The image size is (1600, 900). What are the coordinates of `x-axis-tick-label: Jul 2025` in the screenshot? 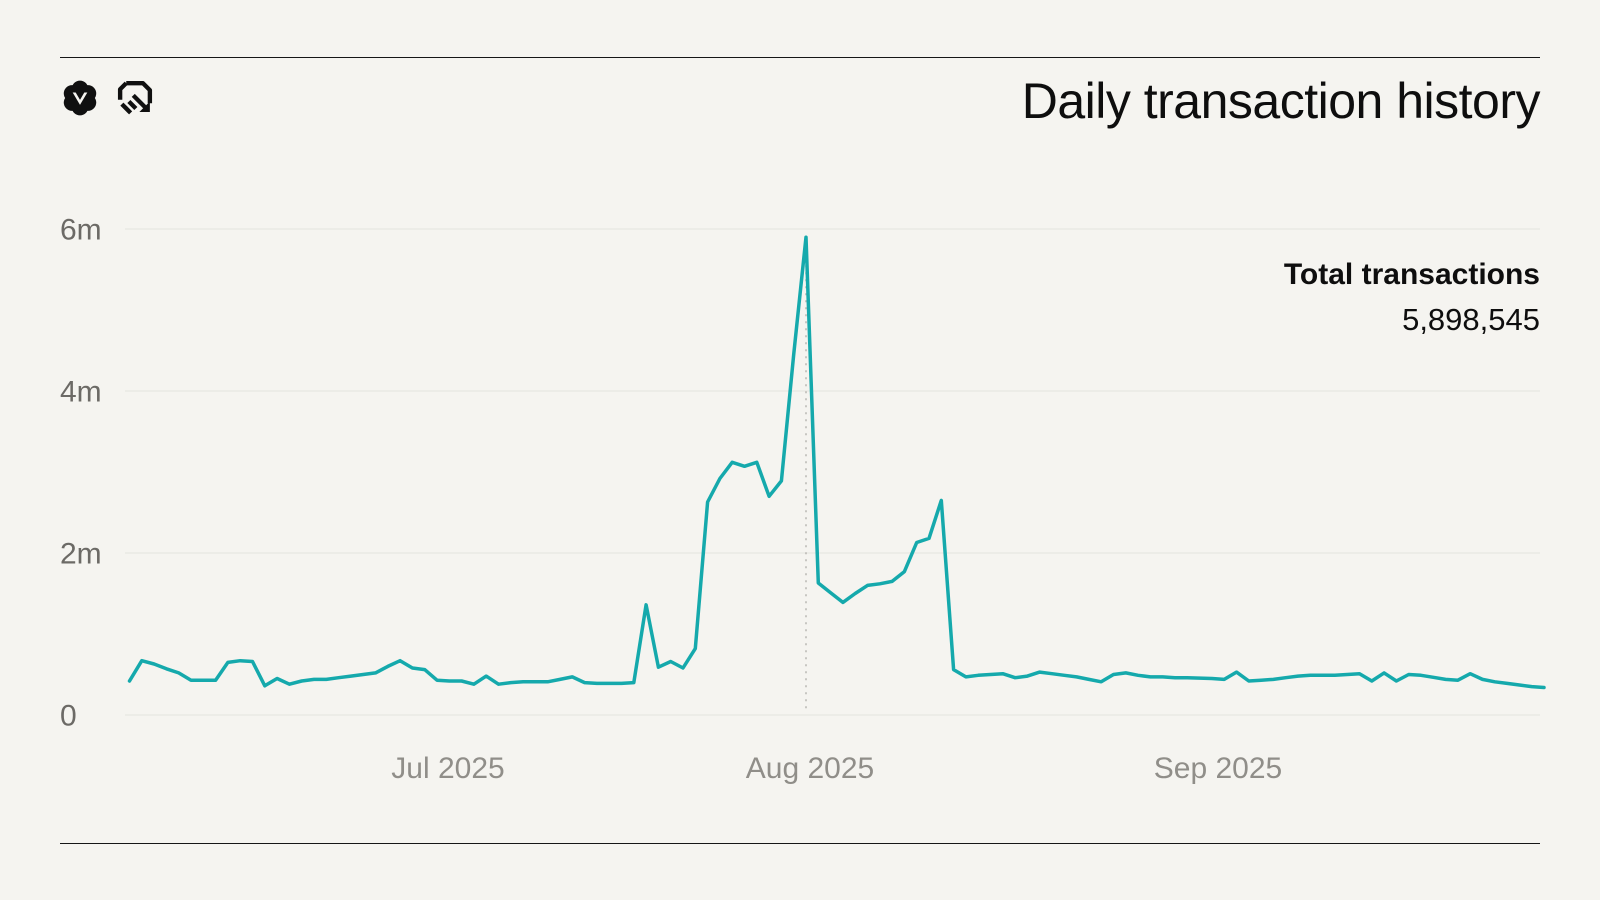 It's located at (447, 768).